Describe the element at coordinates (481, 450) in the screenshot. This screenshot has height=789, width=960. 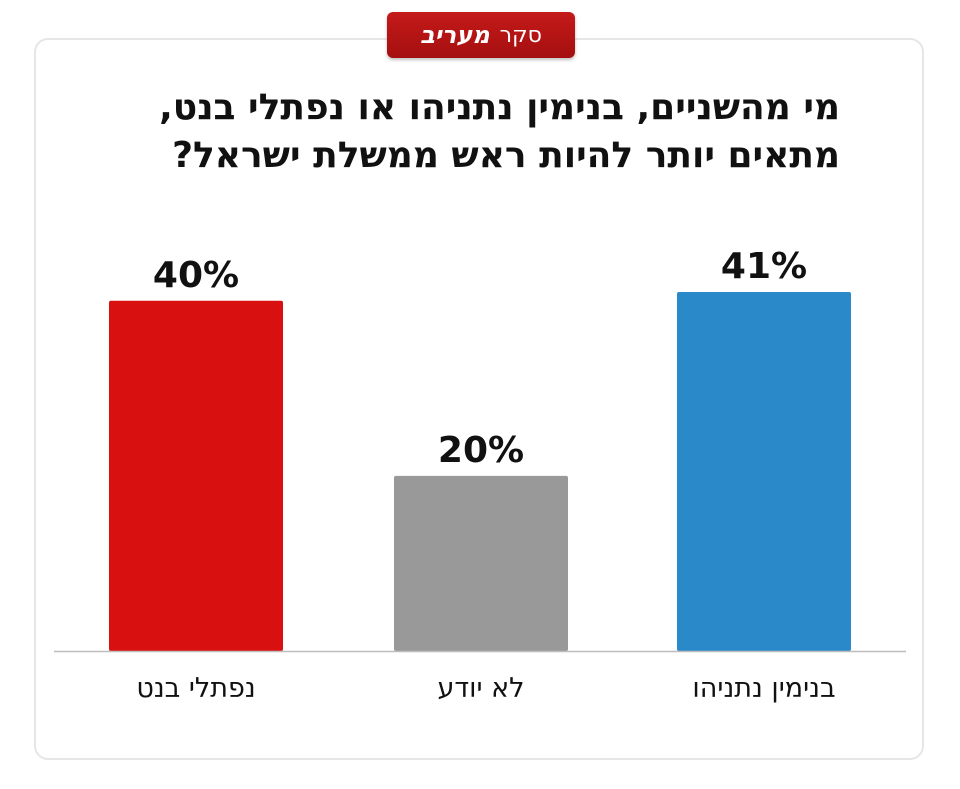
I see `bar-value-label: 20%` at that location.